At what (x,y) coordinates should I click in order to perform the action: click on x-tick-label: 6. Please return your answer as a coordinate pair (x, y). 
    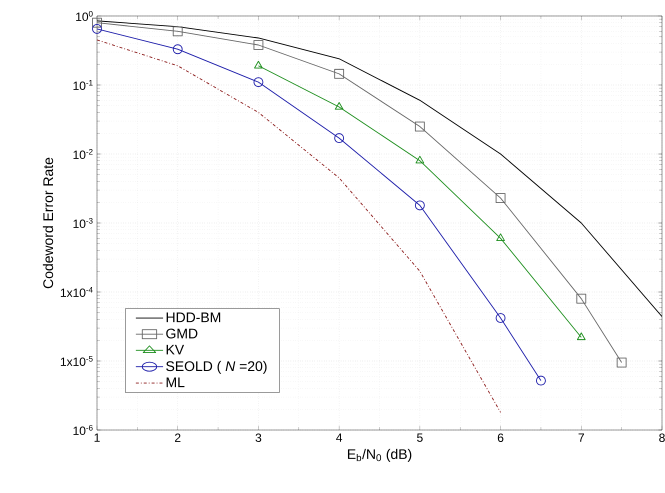
    Looking at the image, I should click on (501, 438).